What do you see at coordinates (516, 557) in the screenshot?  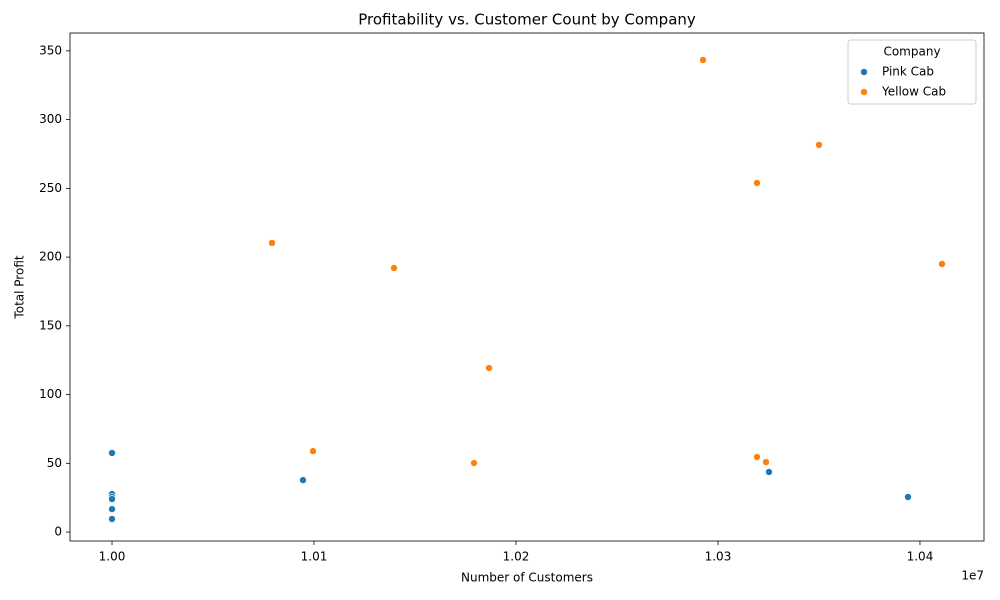 I see `x-tick-label: 1.02` at bounding box center [516, 557].